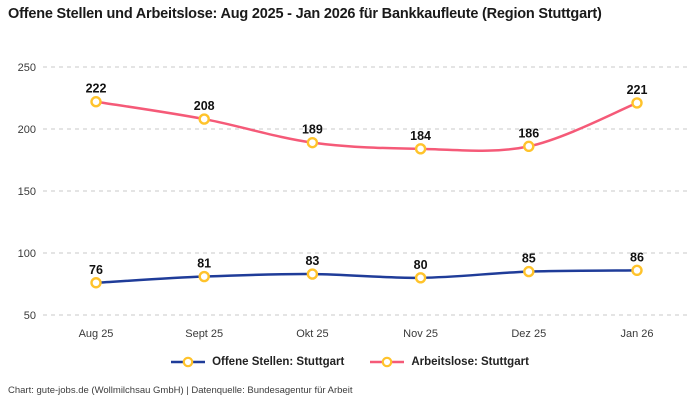 This screenshot has height=400, width=700. Describe the element at coordinates (637, 90) in the screenshot. I see `svg-text: 221` at that location.